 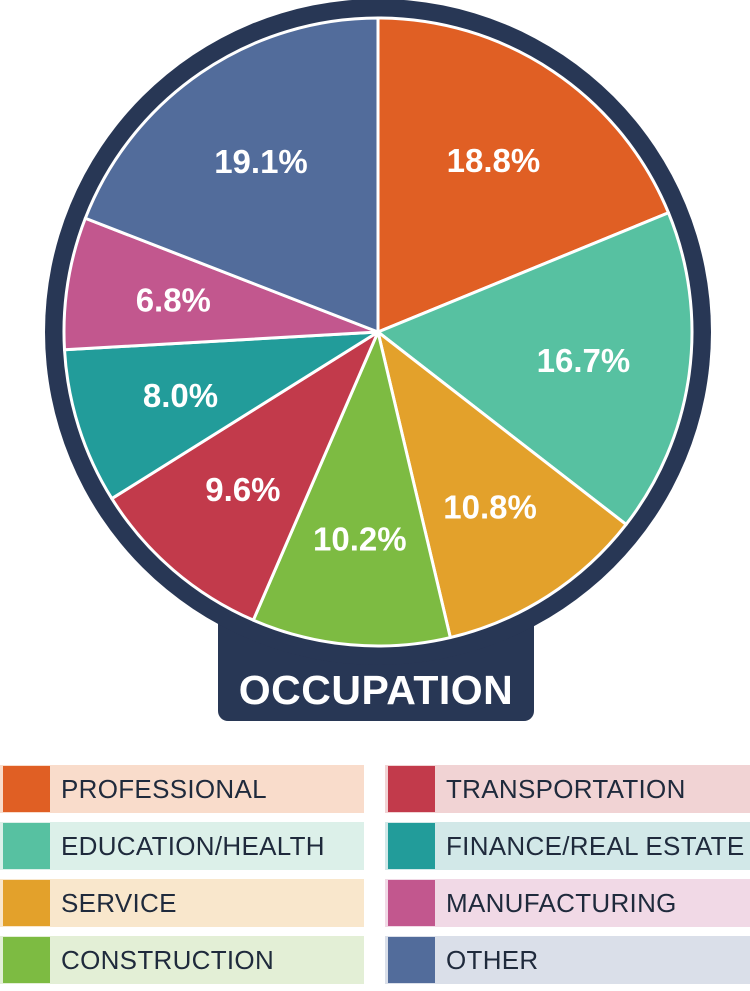 I want to click on legend-label: FINANCE/REAL ESTATE, so click(x=595, y=845).